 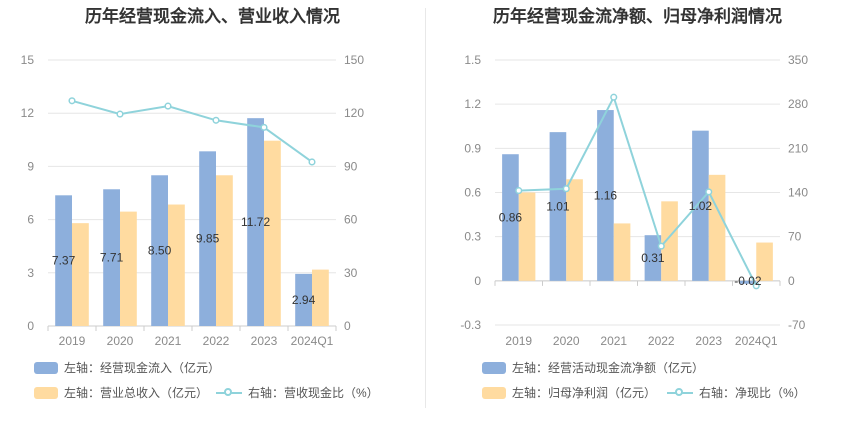 What do you see at coordinates (797, 325) in the screenshot?
I see `y-right-tick-label: -70` at bounding box center [797, 325].